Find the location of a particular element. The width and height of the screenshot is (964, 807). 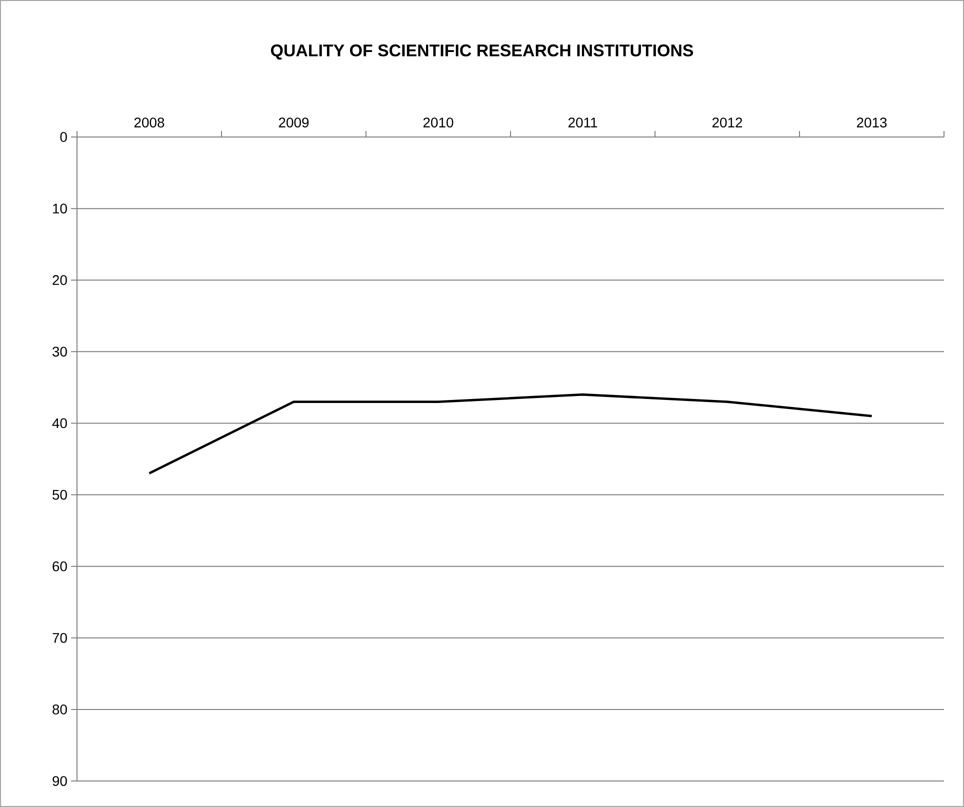

x-tick-label: 2010 is located at coordinates (438, 123).